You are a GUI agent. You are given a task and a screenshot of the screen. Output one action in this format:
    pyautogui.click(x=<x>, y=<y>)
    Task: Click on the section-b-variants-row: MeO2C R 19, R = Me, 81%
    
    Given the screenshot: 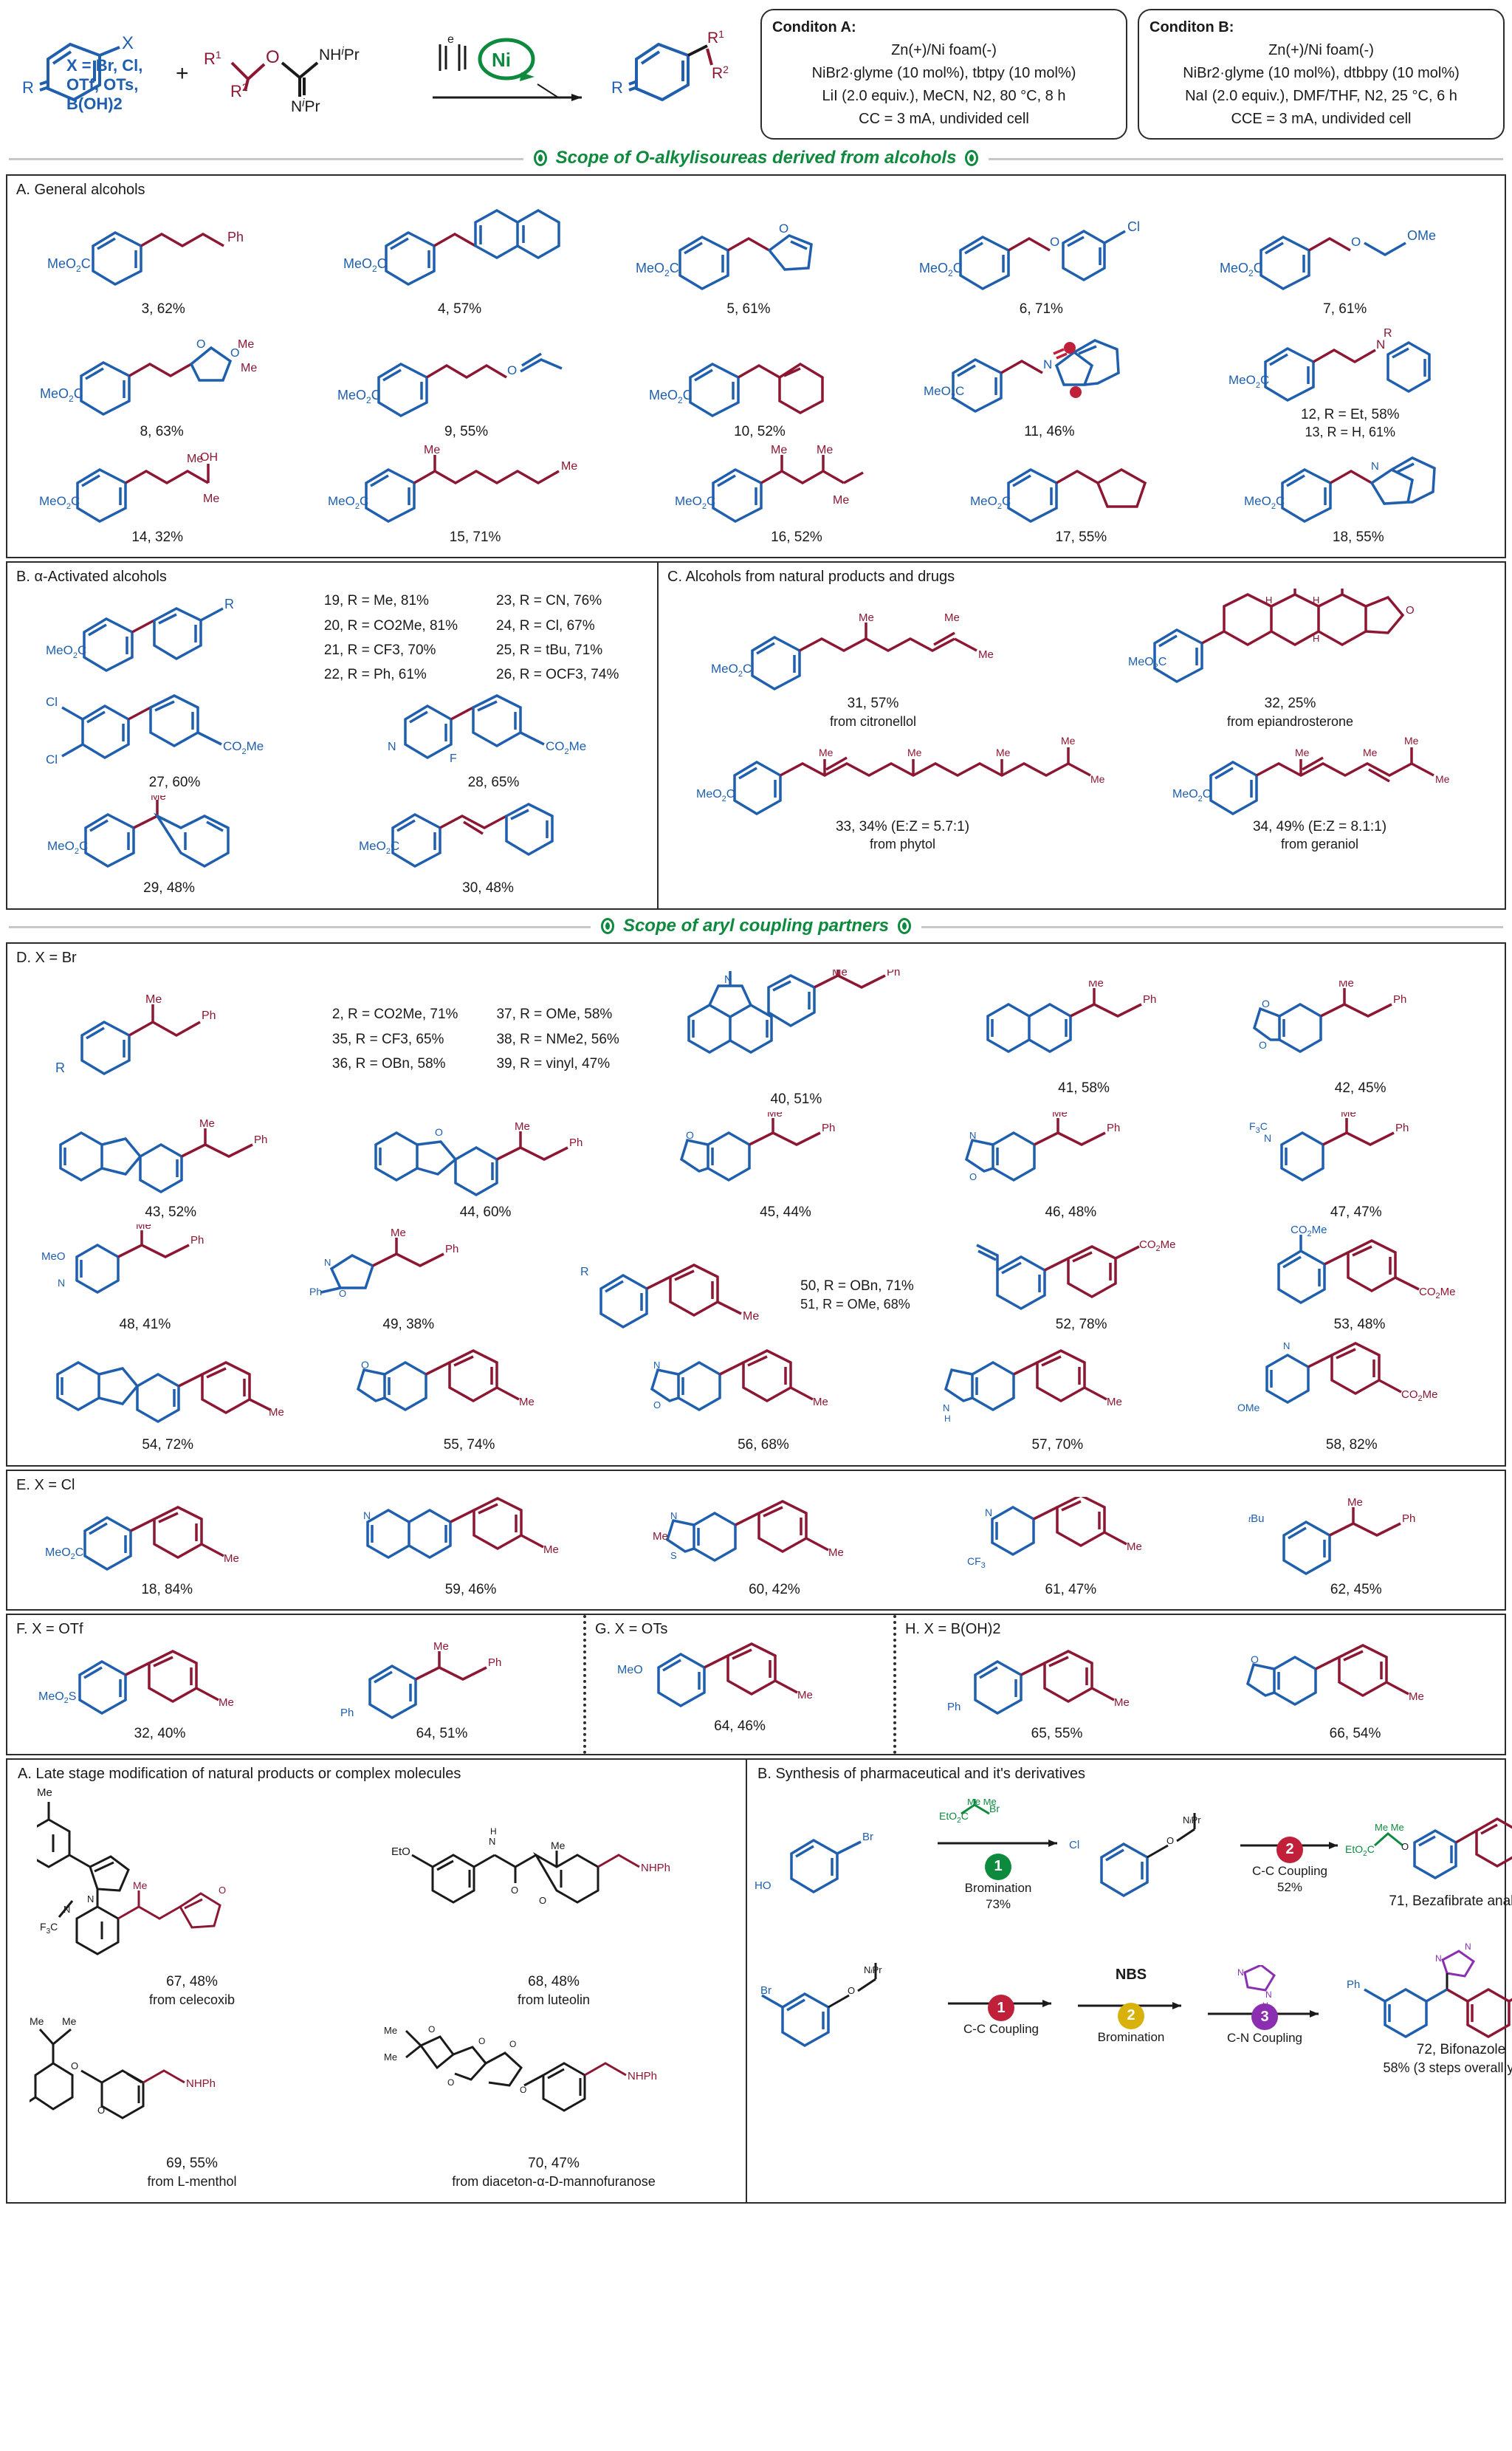 What is the action you would take?
    pyautogui.click(x=332, y=638)
    